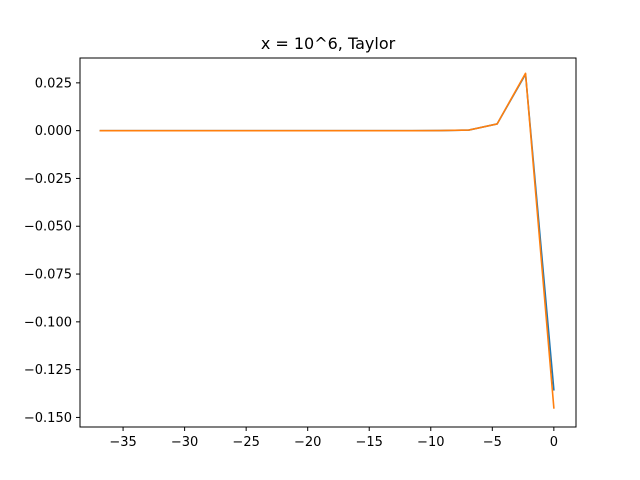 Image resolution: width=640 pixels, height=480 pixels. I want to click on y-tick-label: −0.050, so click(48, 227).